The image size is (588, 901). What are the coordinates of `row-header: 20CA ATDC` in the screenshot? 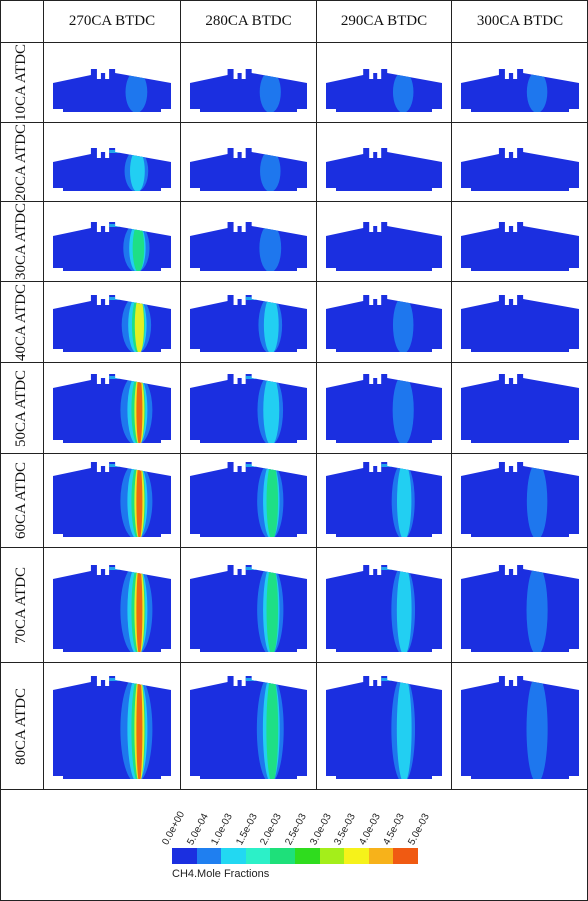 It's located at (21, 162).